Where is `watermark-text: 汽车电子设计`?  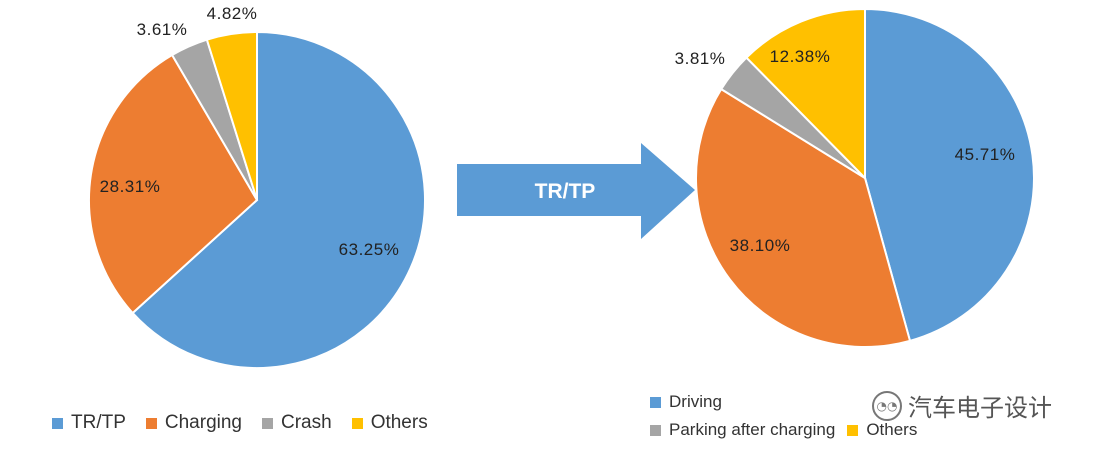
watermark-text: 汽车电子设计 is located at coordinates (980, 408).